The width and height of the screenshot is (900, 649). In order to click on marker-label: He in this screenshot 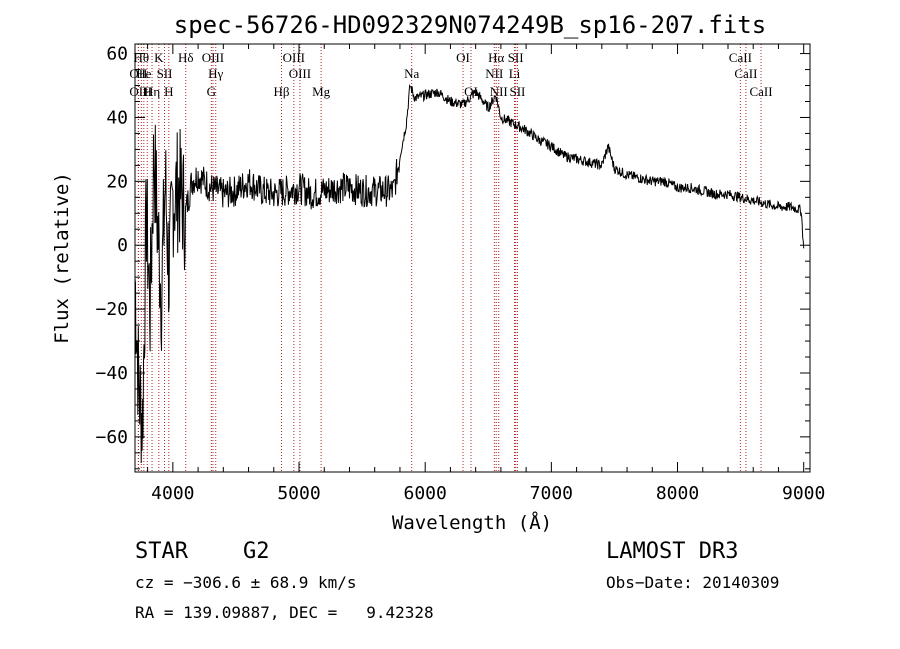, I will do `click(143, 73)`.